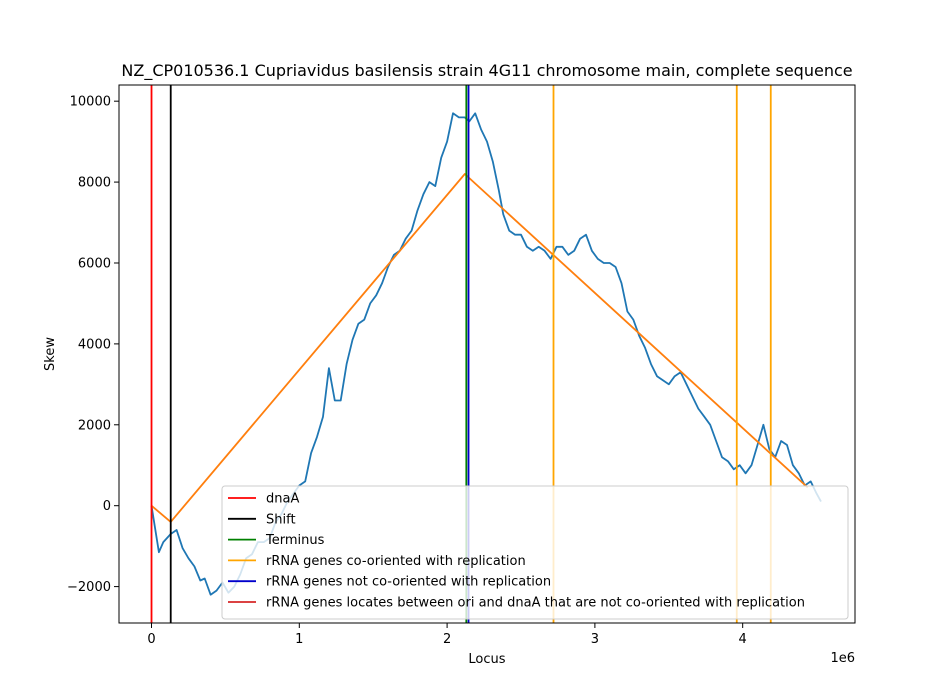  What do you see at coordinates (396, 561) in the screenshot?
I see `legend-entry: rRNA genes co-oriented with replication` at bounding box center [396, 561].